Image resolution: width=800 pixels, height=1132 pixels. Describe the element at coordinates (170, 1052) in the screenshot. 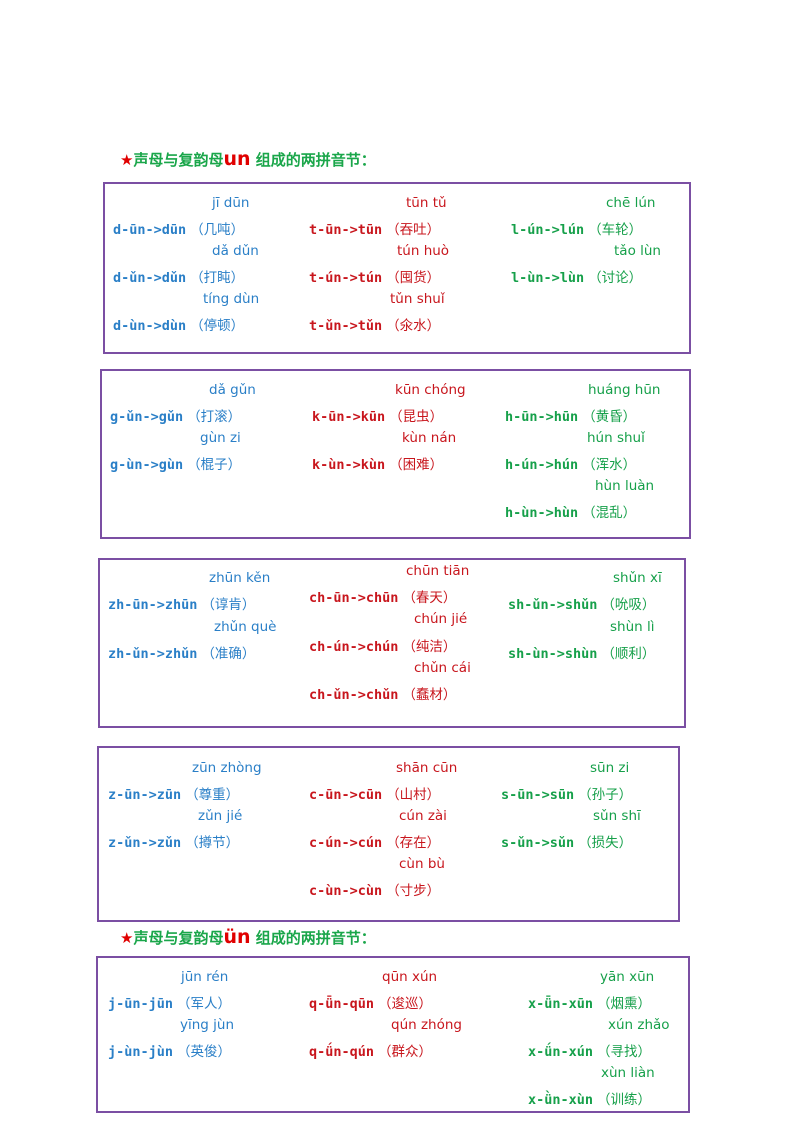

I see `spelling-row: j-ùn-jùn （英俊）` at that location.